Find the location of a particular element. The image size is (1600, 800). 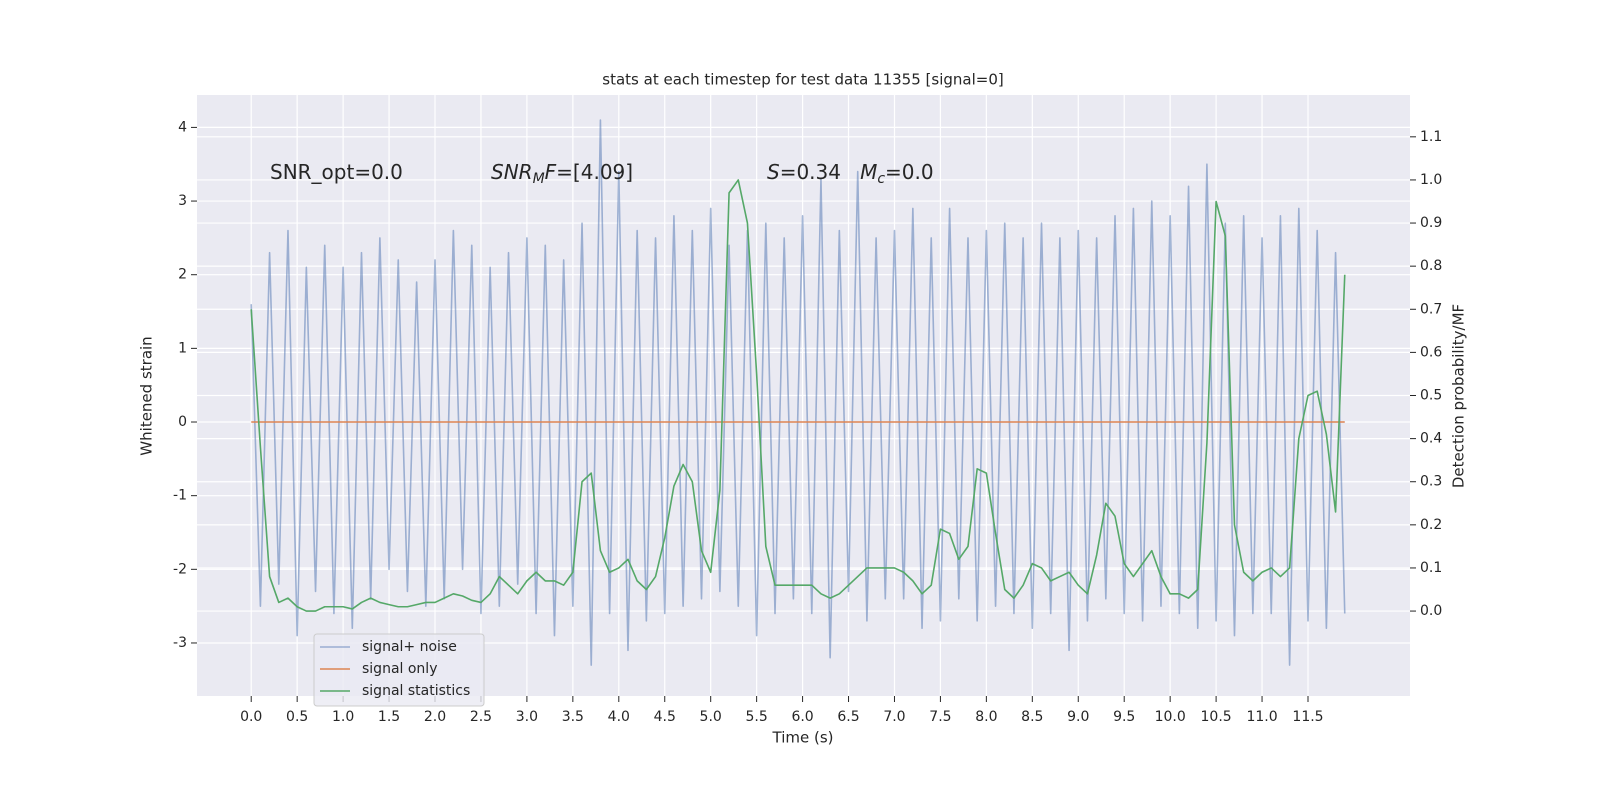

x-tick-label: 5.5 is located at coordinates (757, 717).